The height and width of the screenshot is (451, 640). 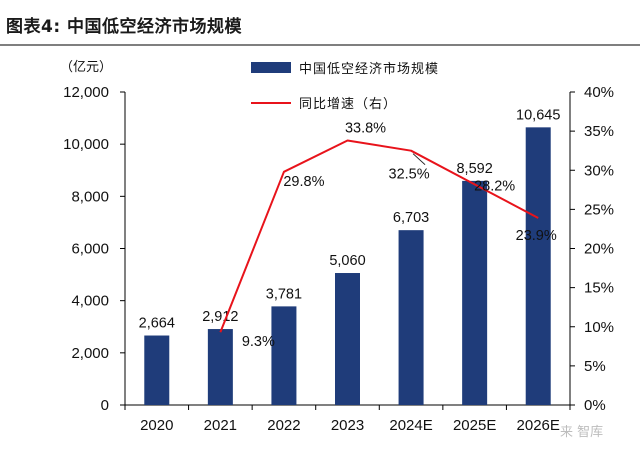 What do you see at coordinates (599, 327) in the screenshot?
I see `right-tick-label: 10%` at bounding box center [599, 327].